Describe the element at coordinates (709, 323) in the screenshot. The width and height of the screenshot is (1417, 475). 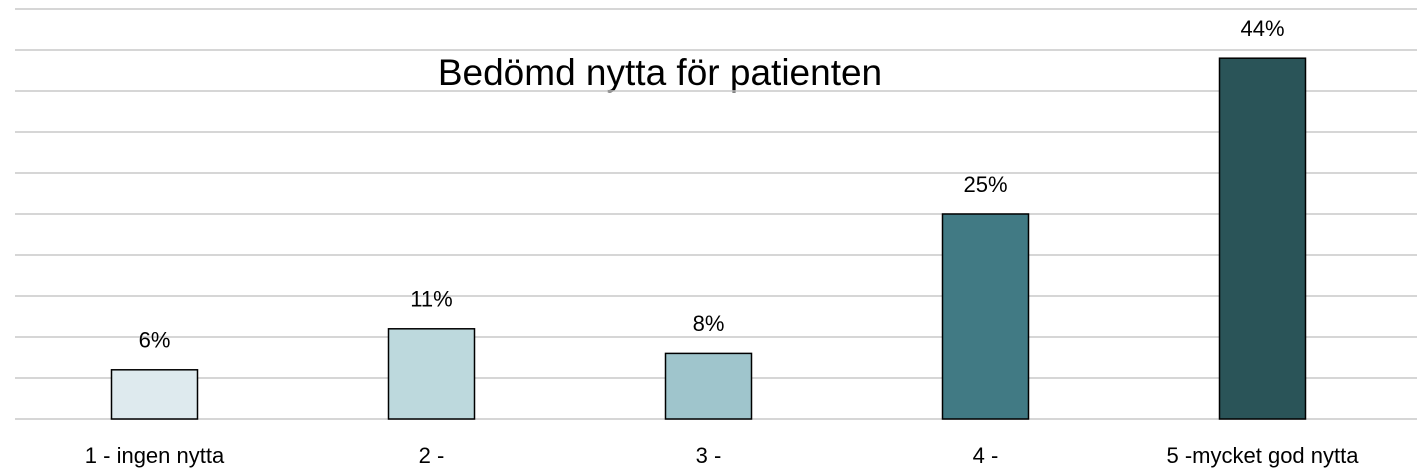
I see `data-label: 8%` at that location.